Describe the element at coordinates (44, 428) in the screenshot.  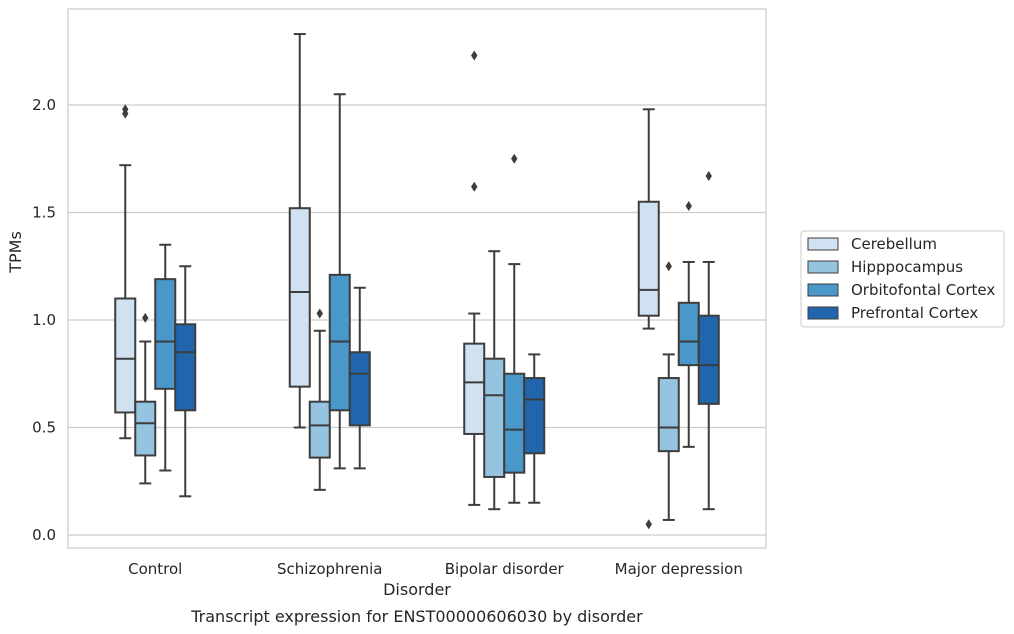
I see `y-tick-label: 0.5` at that location.